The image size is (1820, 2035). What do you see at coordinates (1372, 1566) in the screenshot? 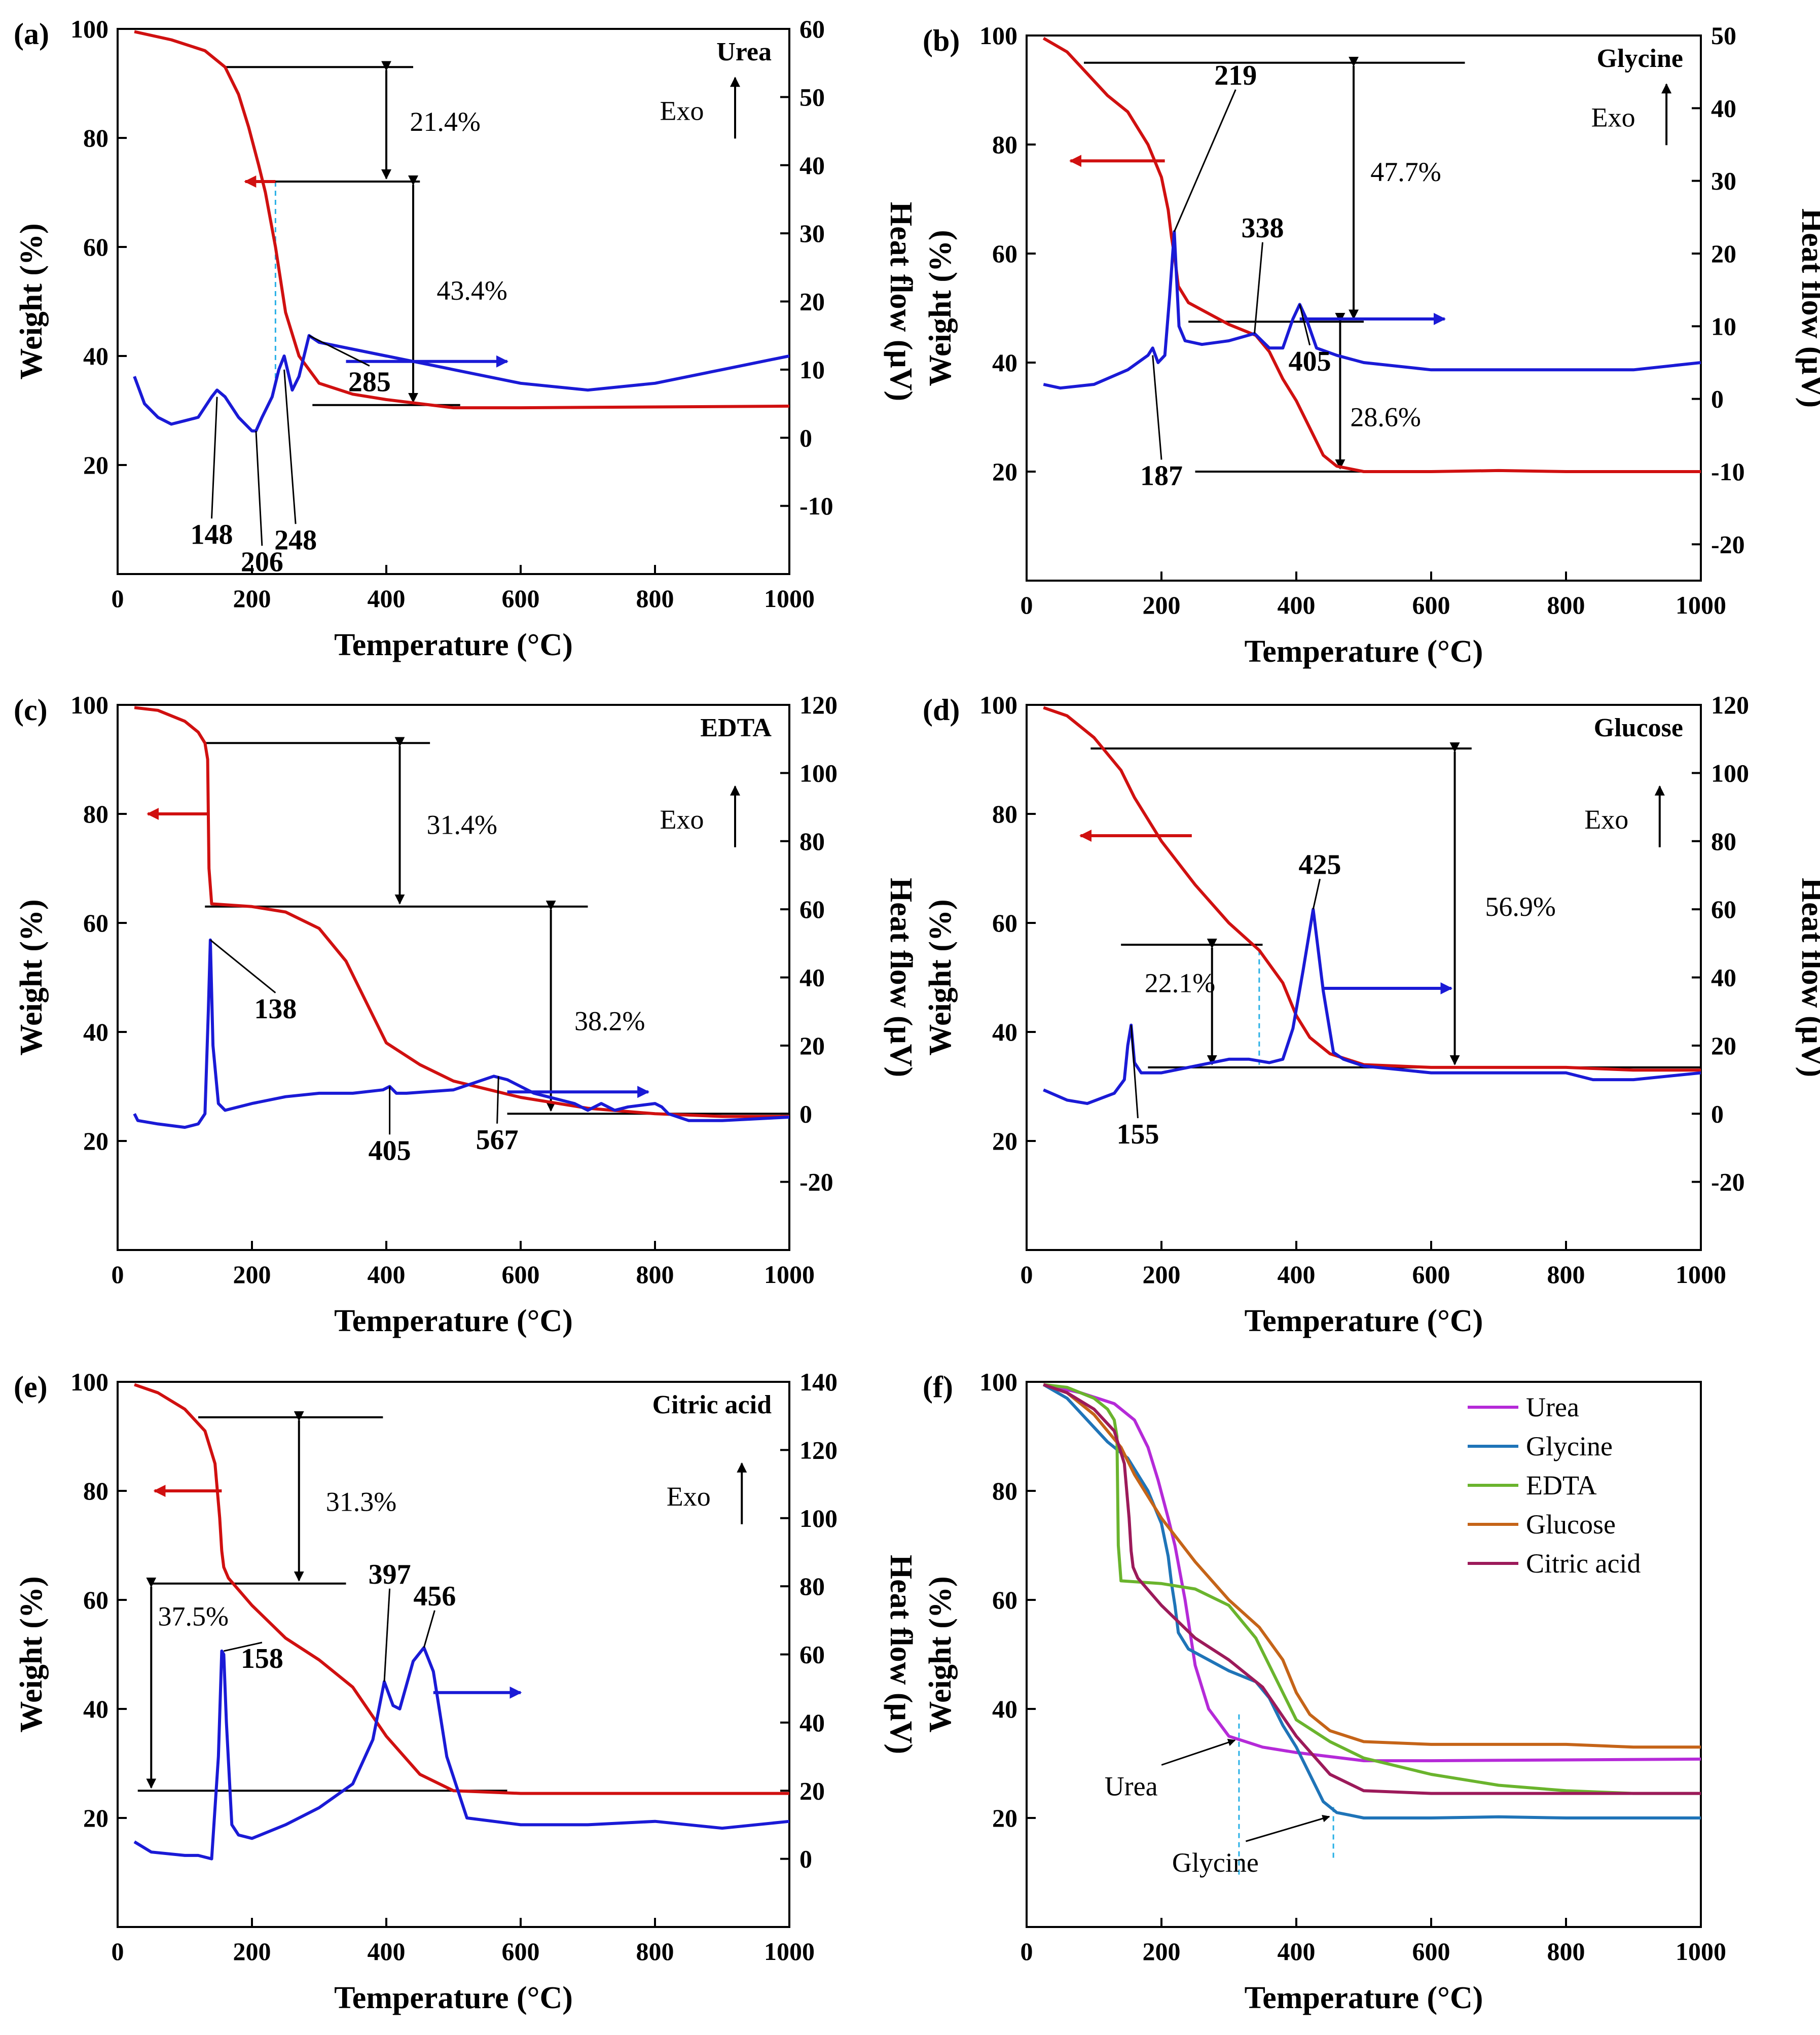
I see `series-line-glucose` at bounding box center [1372, 1566].